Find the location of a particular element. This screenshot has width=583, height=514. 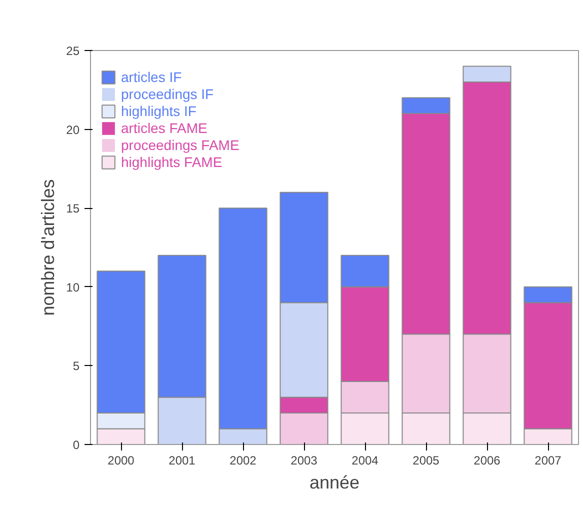

x-tick-label: 2006 is located at coordinates (487, 461).